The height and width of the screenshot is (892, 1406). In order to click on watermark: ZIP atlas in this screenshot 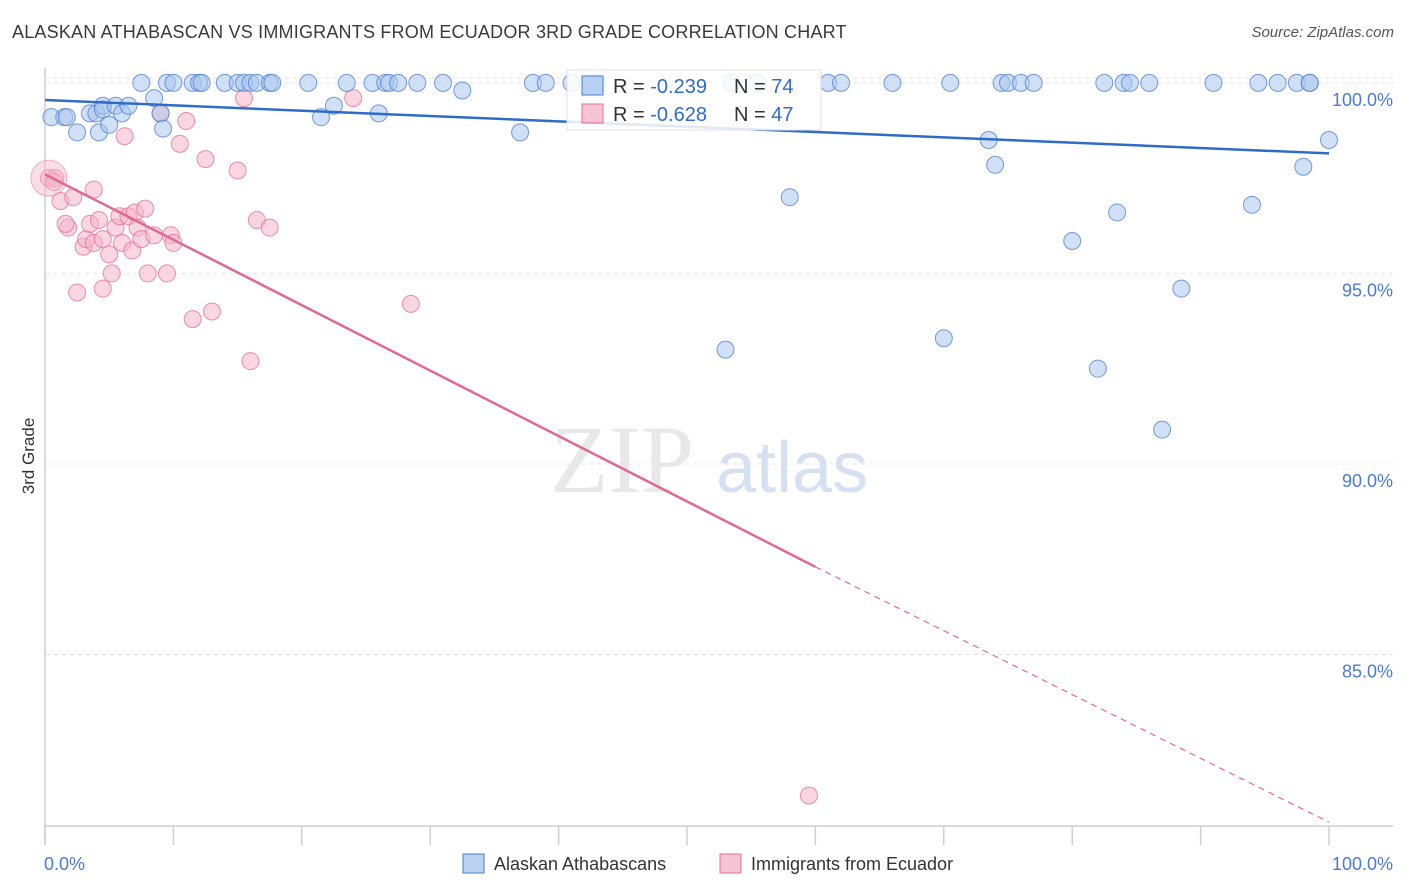, I will do `click(709, 459)`.